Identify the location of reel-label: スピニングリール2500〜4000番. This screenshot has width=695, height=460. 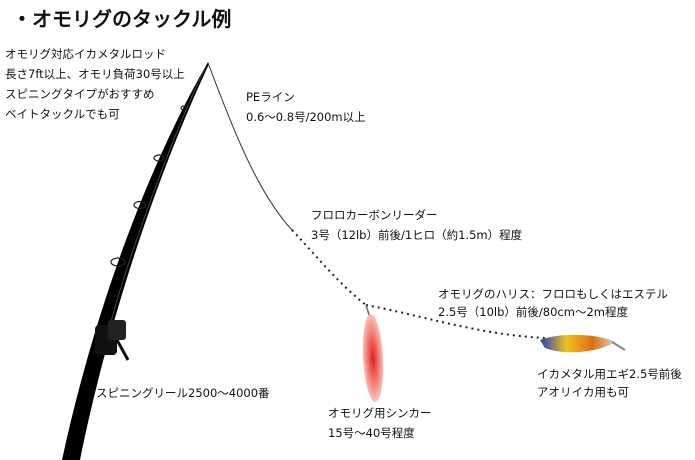
(183, 393).